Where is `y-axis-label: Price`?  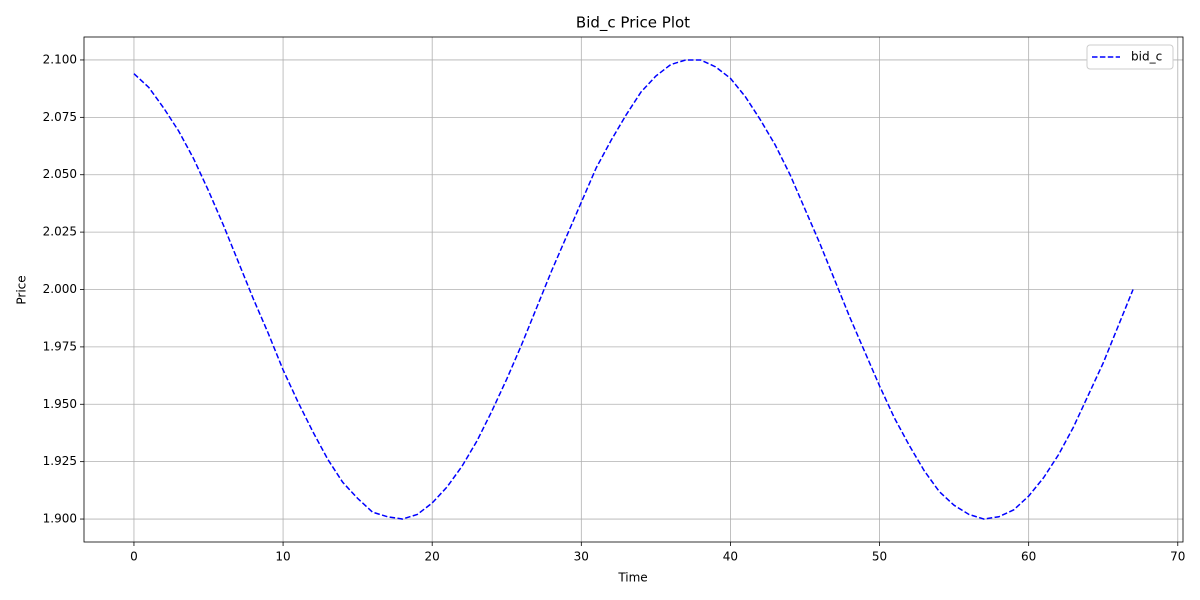 y-axis-label: Price is located at coordinates (22, 289).